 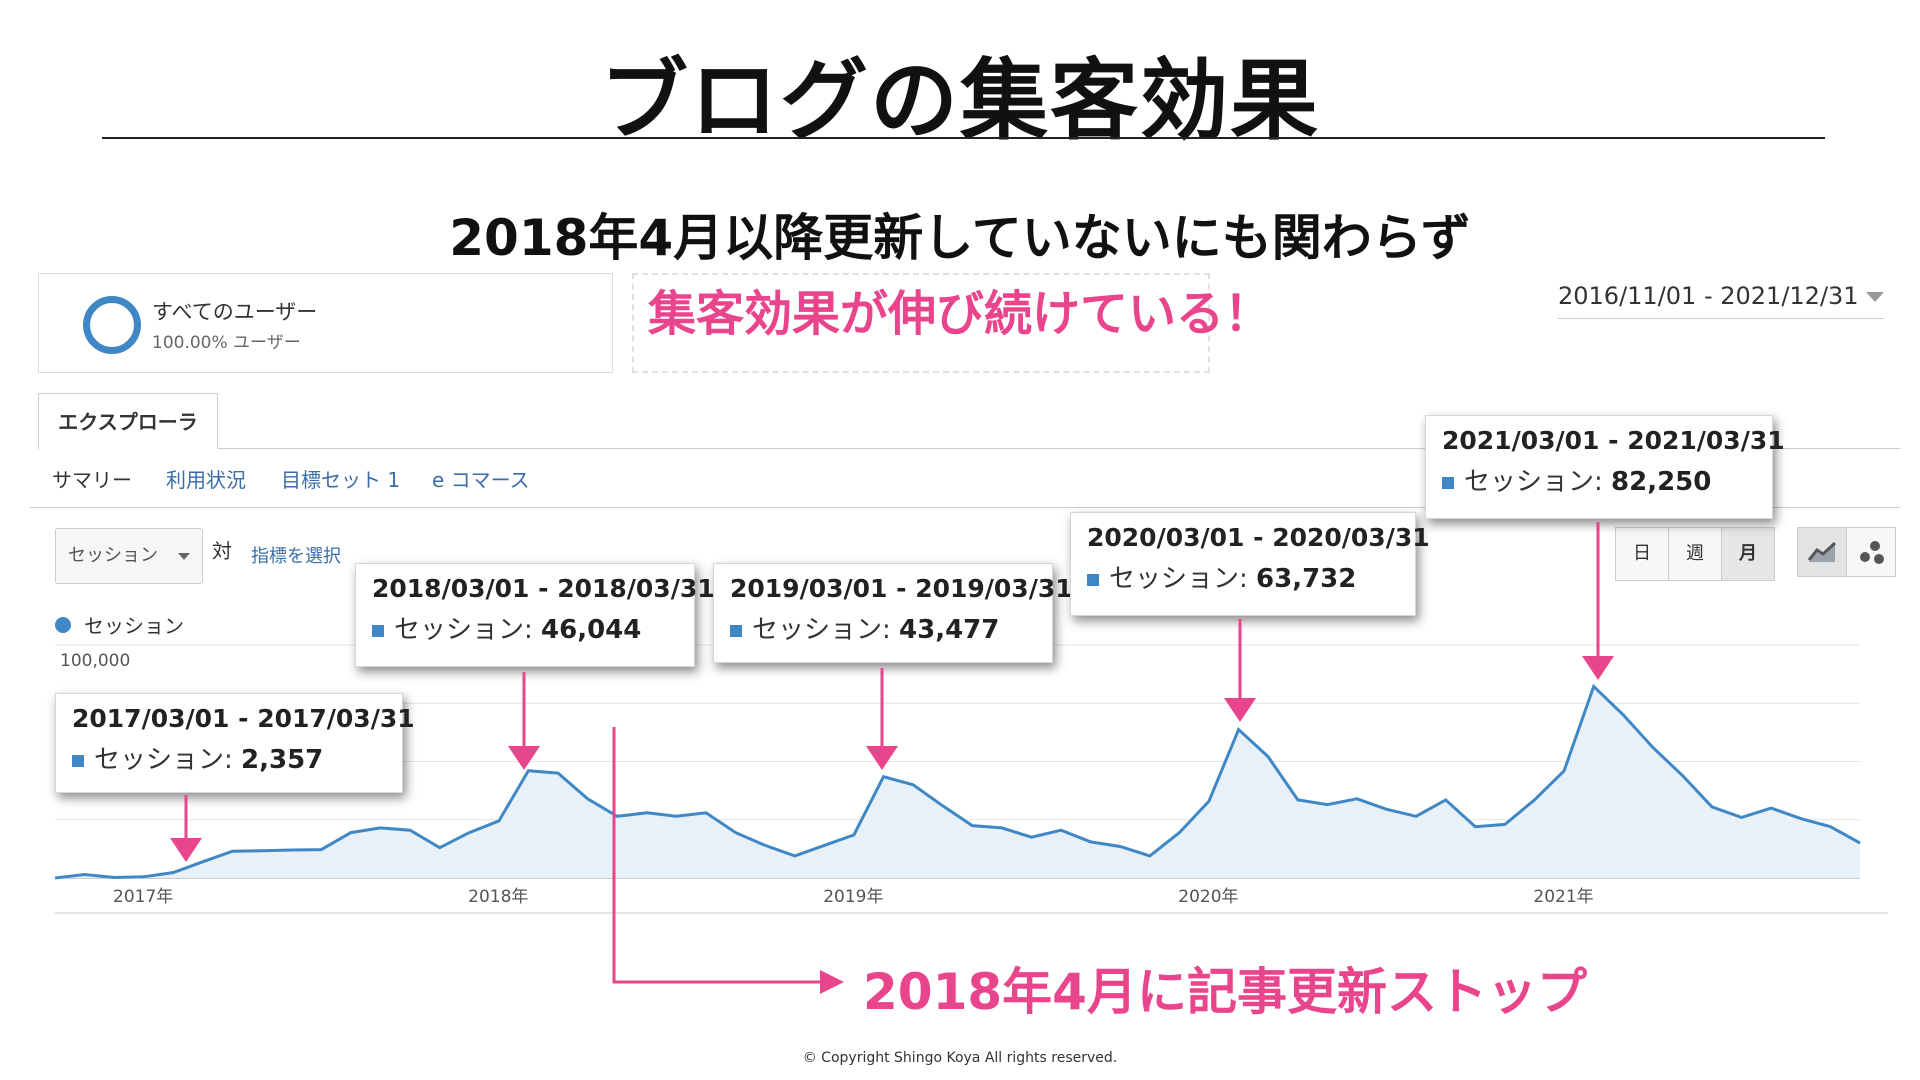 I want to click on tooltip-row: セッション: 82,250, so click(x=1599, y=479).